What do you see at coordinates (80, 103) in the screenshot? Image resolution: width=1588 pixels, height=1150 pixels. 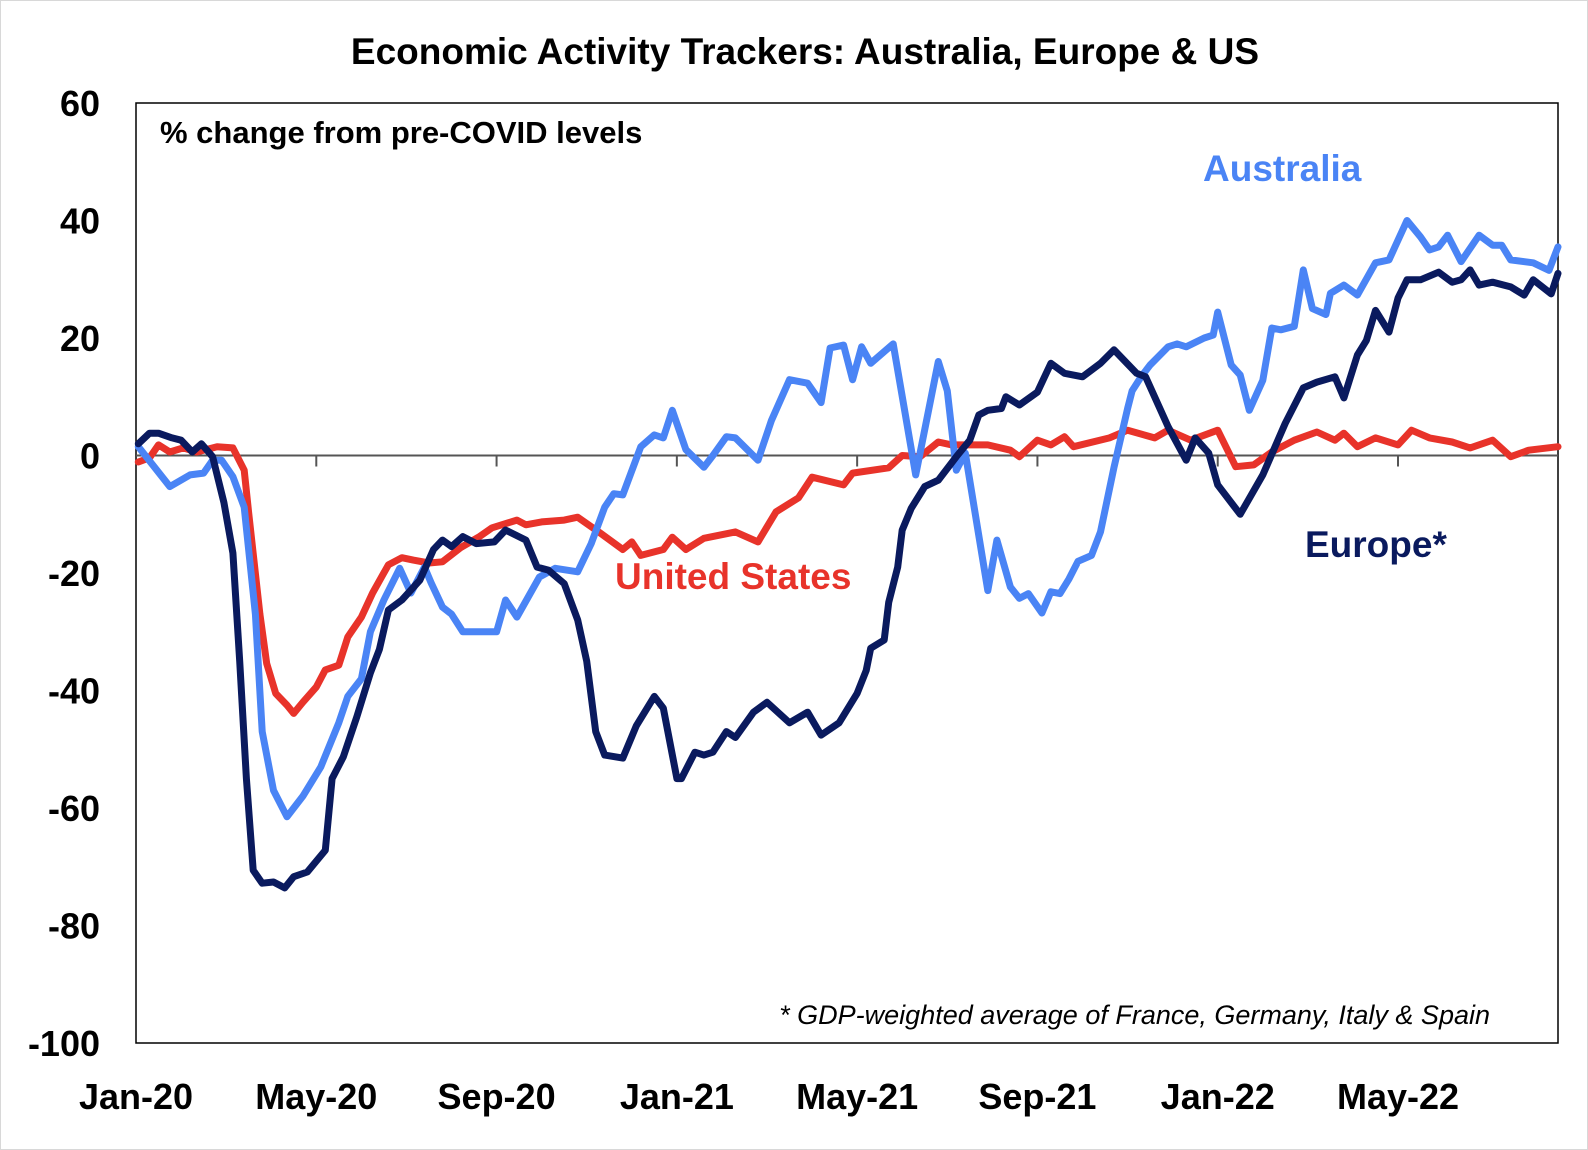 I see `y-tick-label: 60` at bounding box center [80, 103].